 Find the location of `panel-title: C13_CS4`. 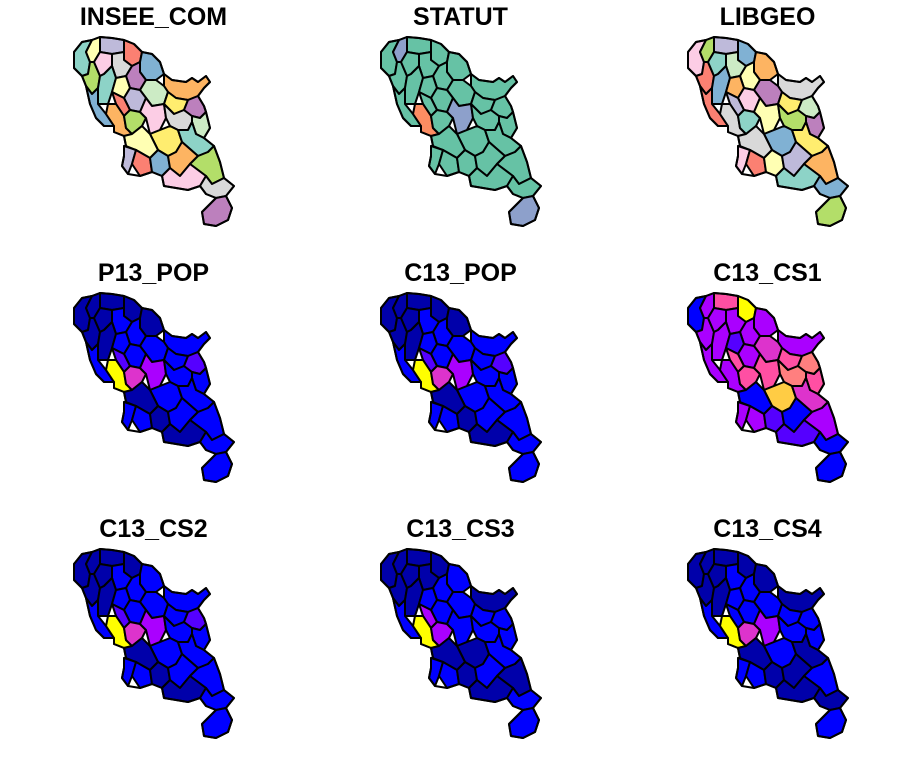

panel-title: C13_CS4 is located at coordinates (767, 529).